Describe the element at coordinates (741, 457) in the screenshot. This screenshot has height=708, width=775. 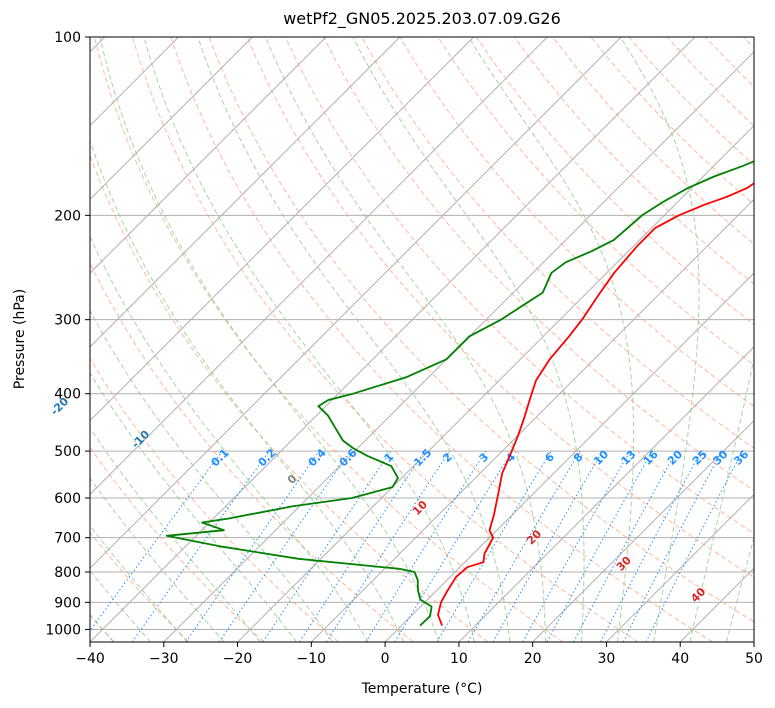
I see `mixing-ratio-label: 36` at that location.